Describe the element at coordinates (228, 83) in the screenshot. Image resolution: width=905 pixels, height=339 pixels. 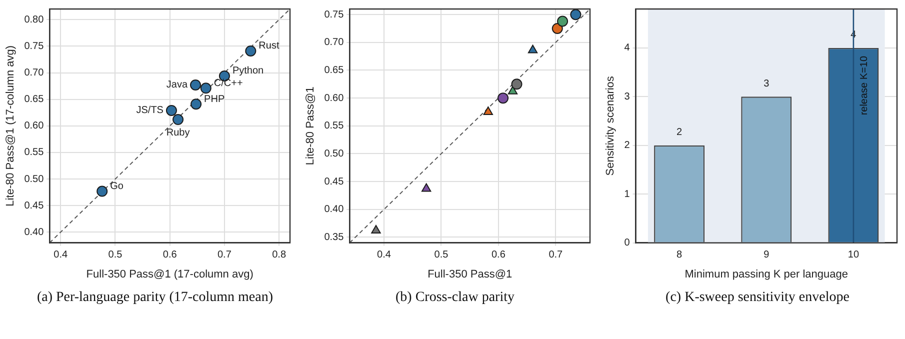
I see `annotation: C/C++` at that location.